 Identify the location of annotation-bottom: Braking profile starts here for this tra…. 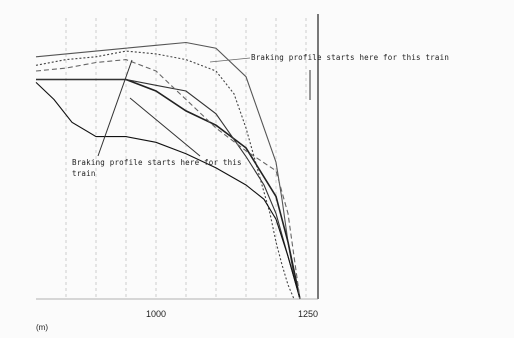
(157, 118).